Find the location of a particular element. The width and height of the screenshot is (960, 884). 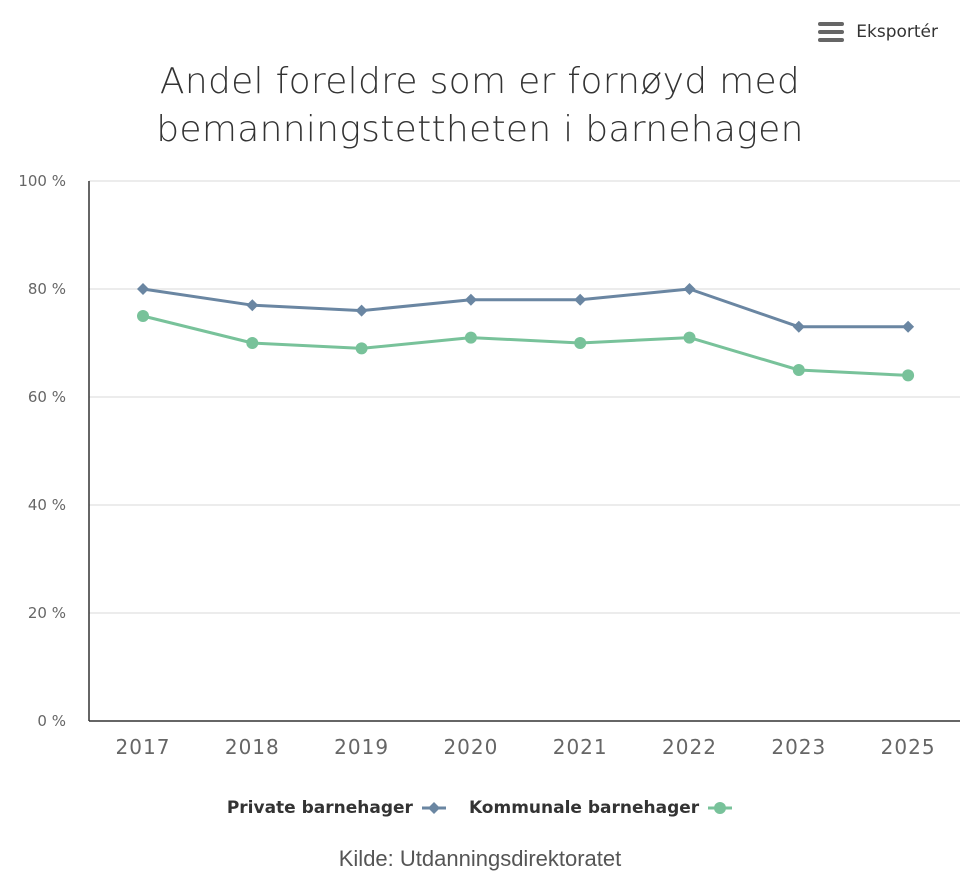

series-line-private is located at coordinates (525, 308).